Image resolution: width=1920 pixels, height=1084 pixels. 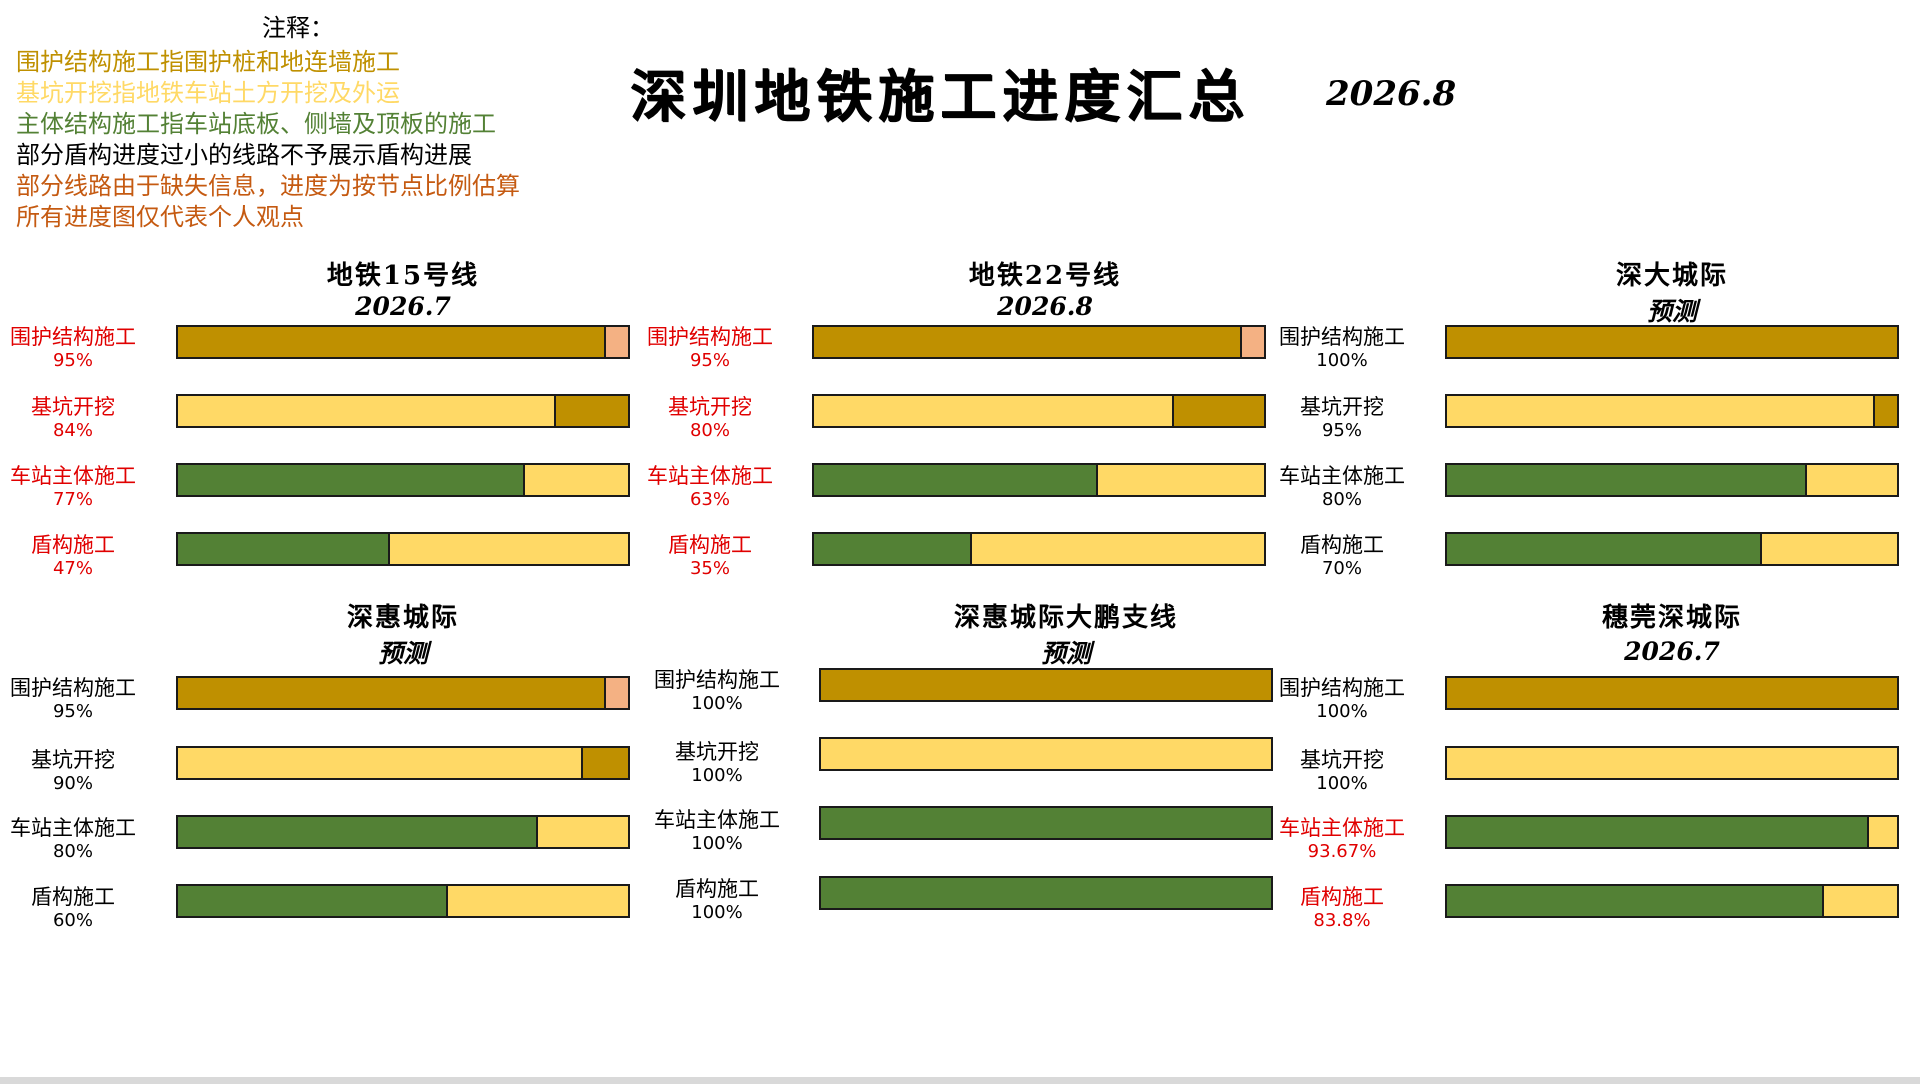 What do you see at coordinates (960, 1080) in the screenshot?
I see `bottom-divider` at bounding box center [960, 1080].